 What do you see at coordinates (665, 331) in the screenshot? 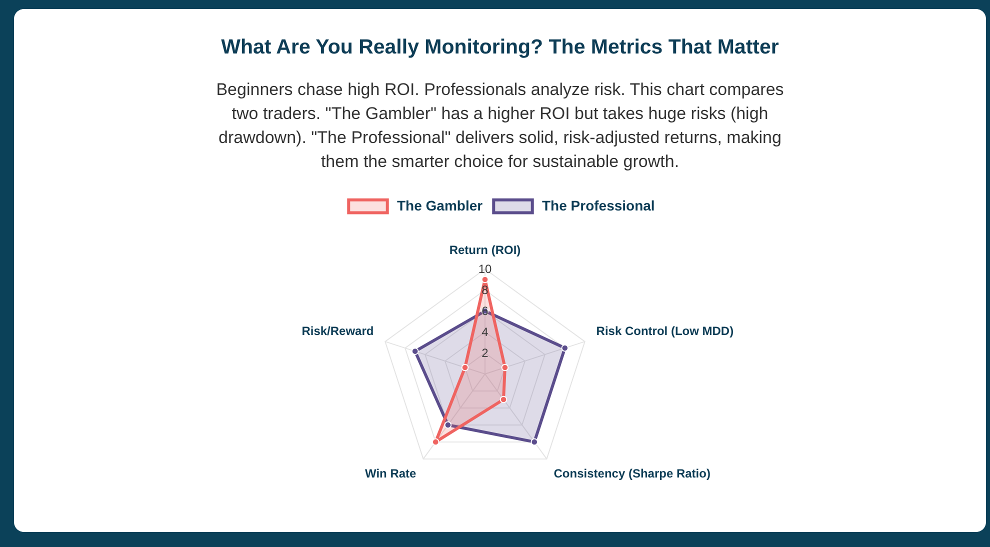
I see `spoke-label: Risk Control (Low MDD)` at bounding box center [665, 331].